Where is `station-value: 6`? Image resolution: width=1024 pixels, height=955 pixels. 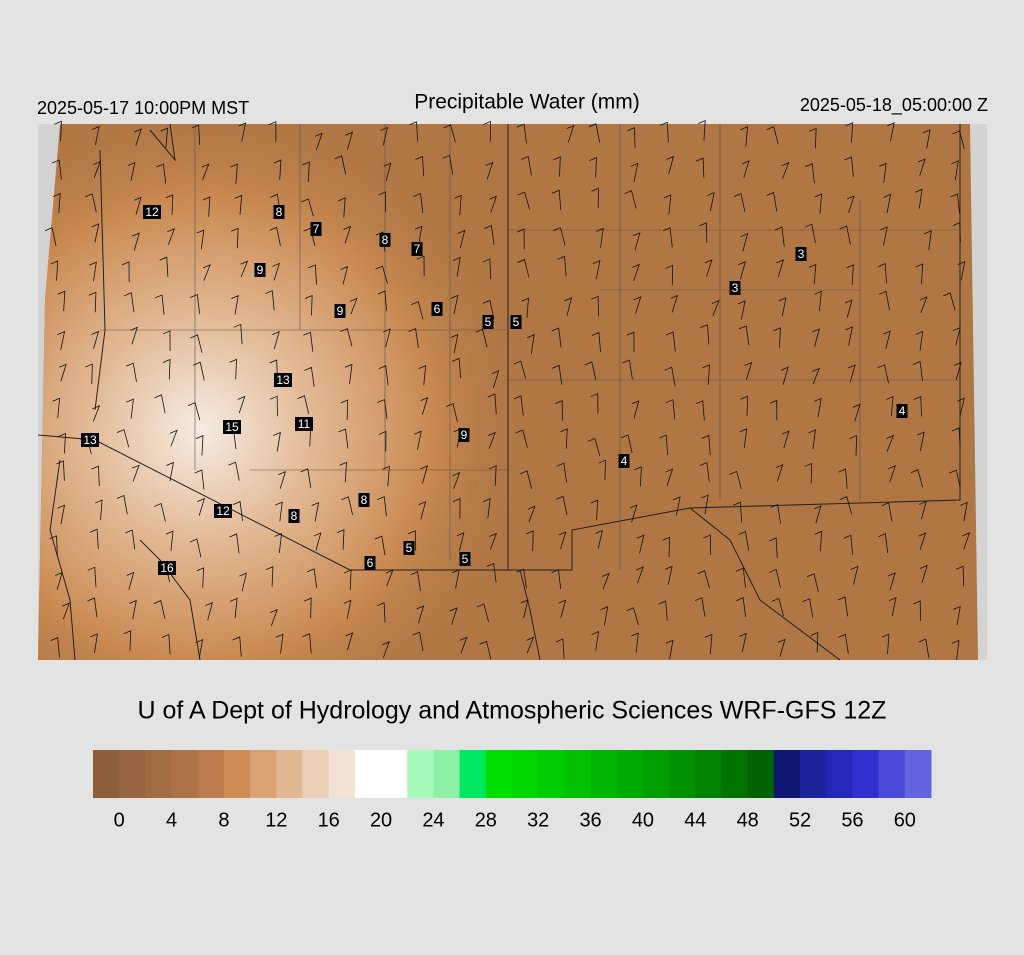 station-value: 6 is located at coordinates (370, 563).